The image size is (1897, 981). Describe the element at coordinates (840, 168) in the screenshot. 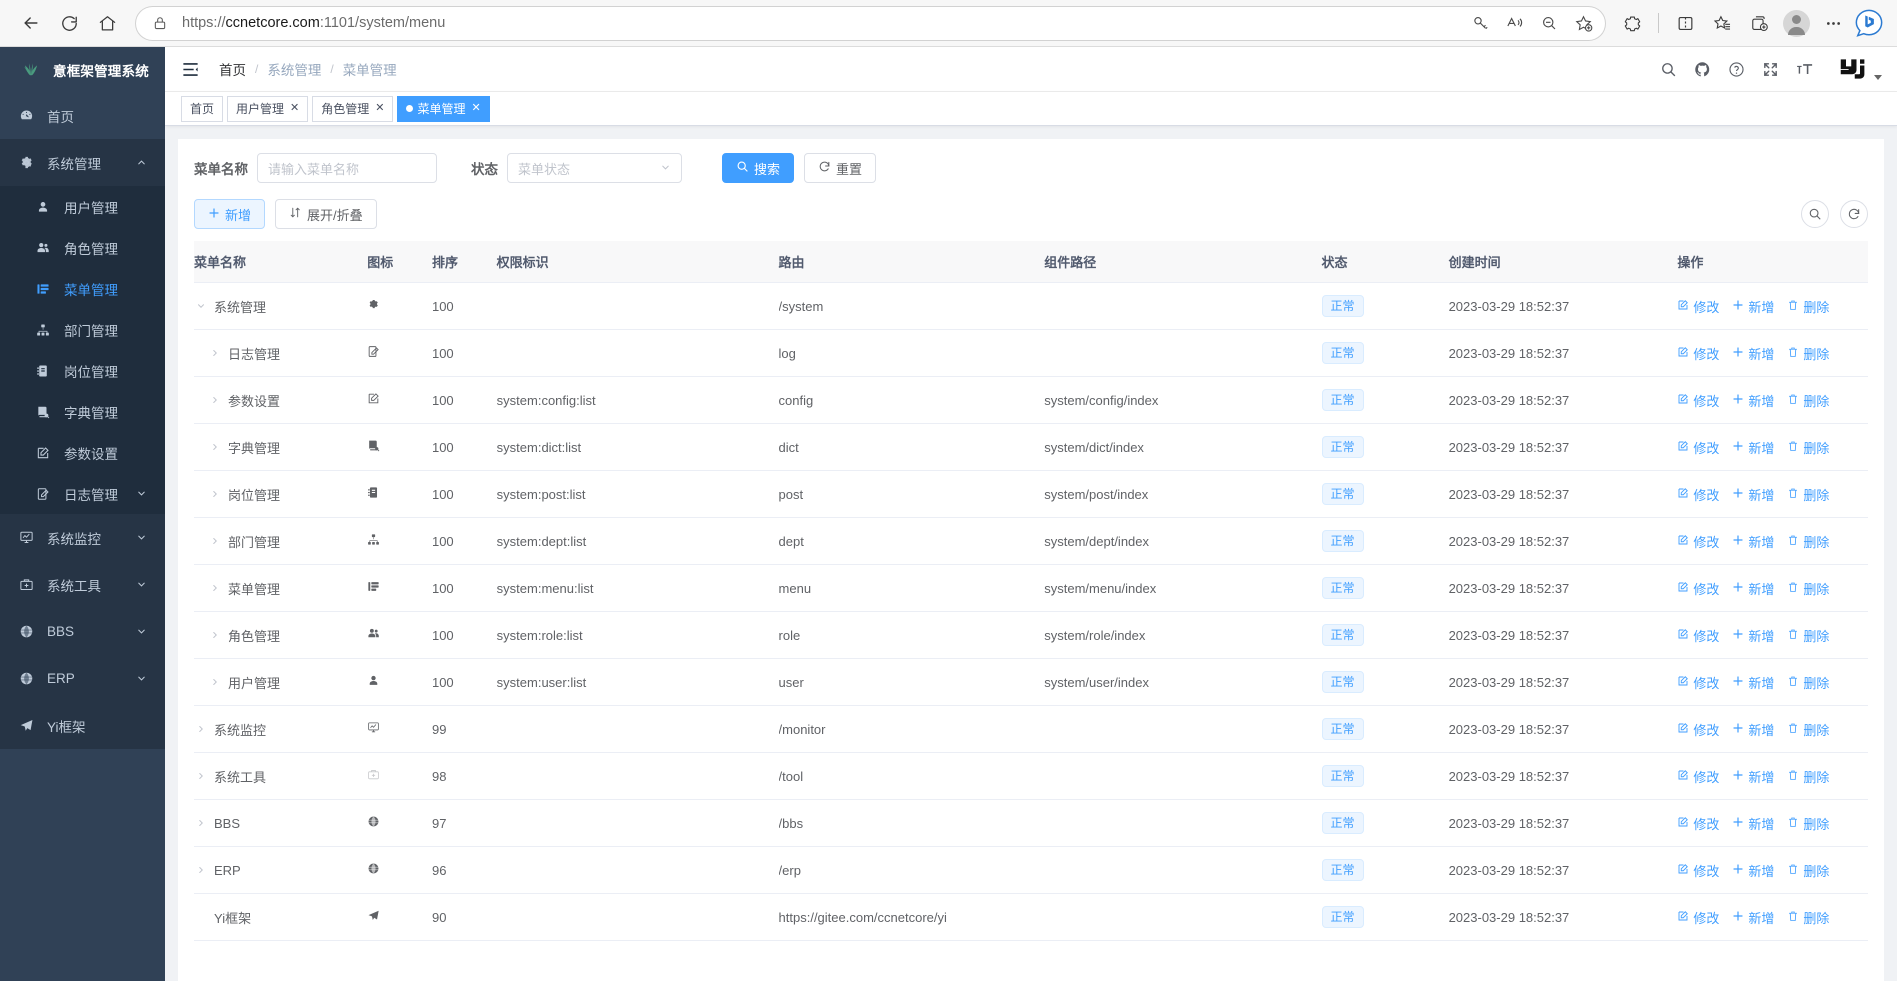

I see `reset-button: 重置` at that location.